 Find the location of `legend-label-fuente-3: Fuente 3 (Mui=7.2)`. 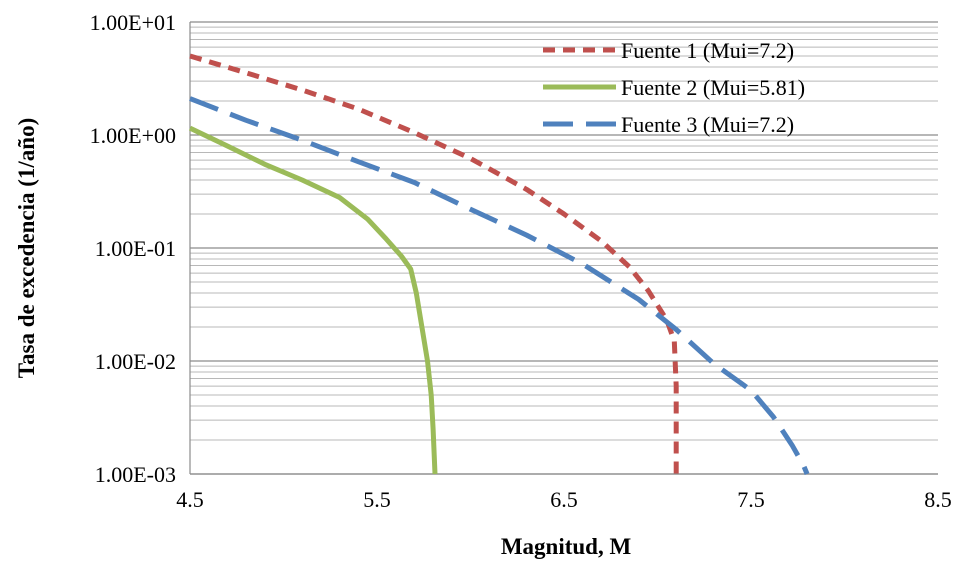

legend-label-fuente-3: Fuente 3 (Mui=7.2) is located at coordinates (707, 124).